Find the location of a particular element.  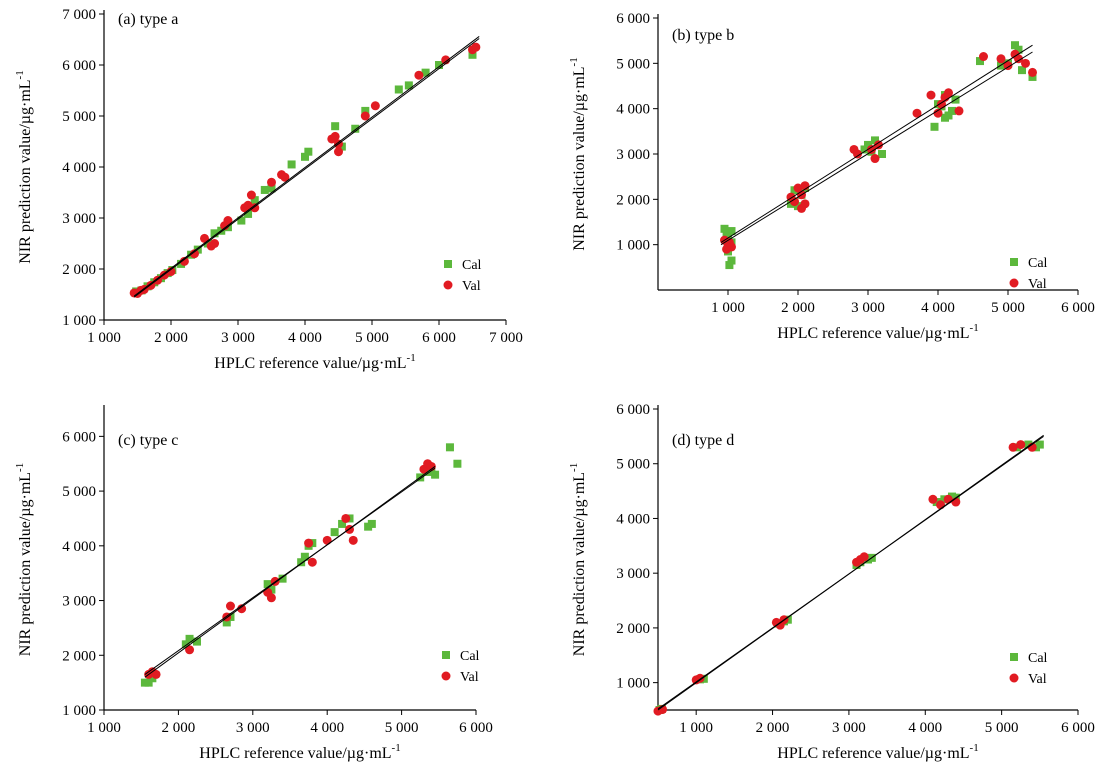

panel-title: (b) type b is located at coordinates (703, 35).